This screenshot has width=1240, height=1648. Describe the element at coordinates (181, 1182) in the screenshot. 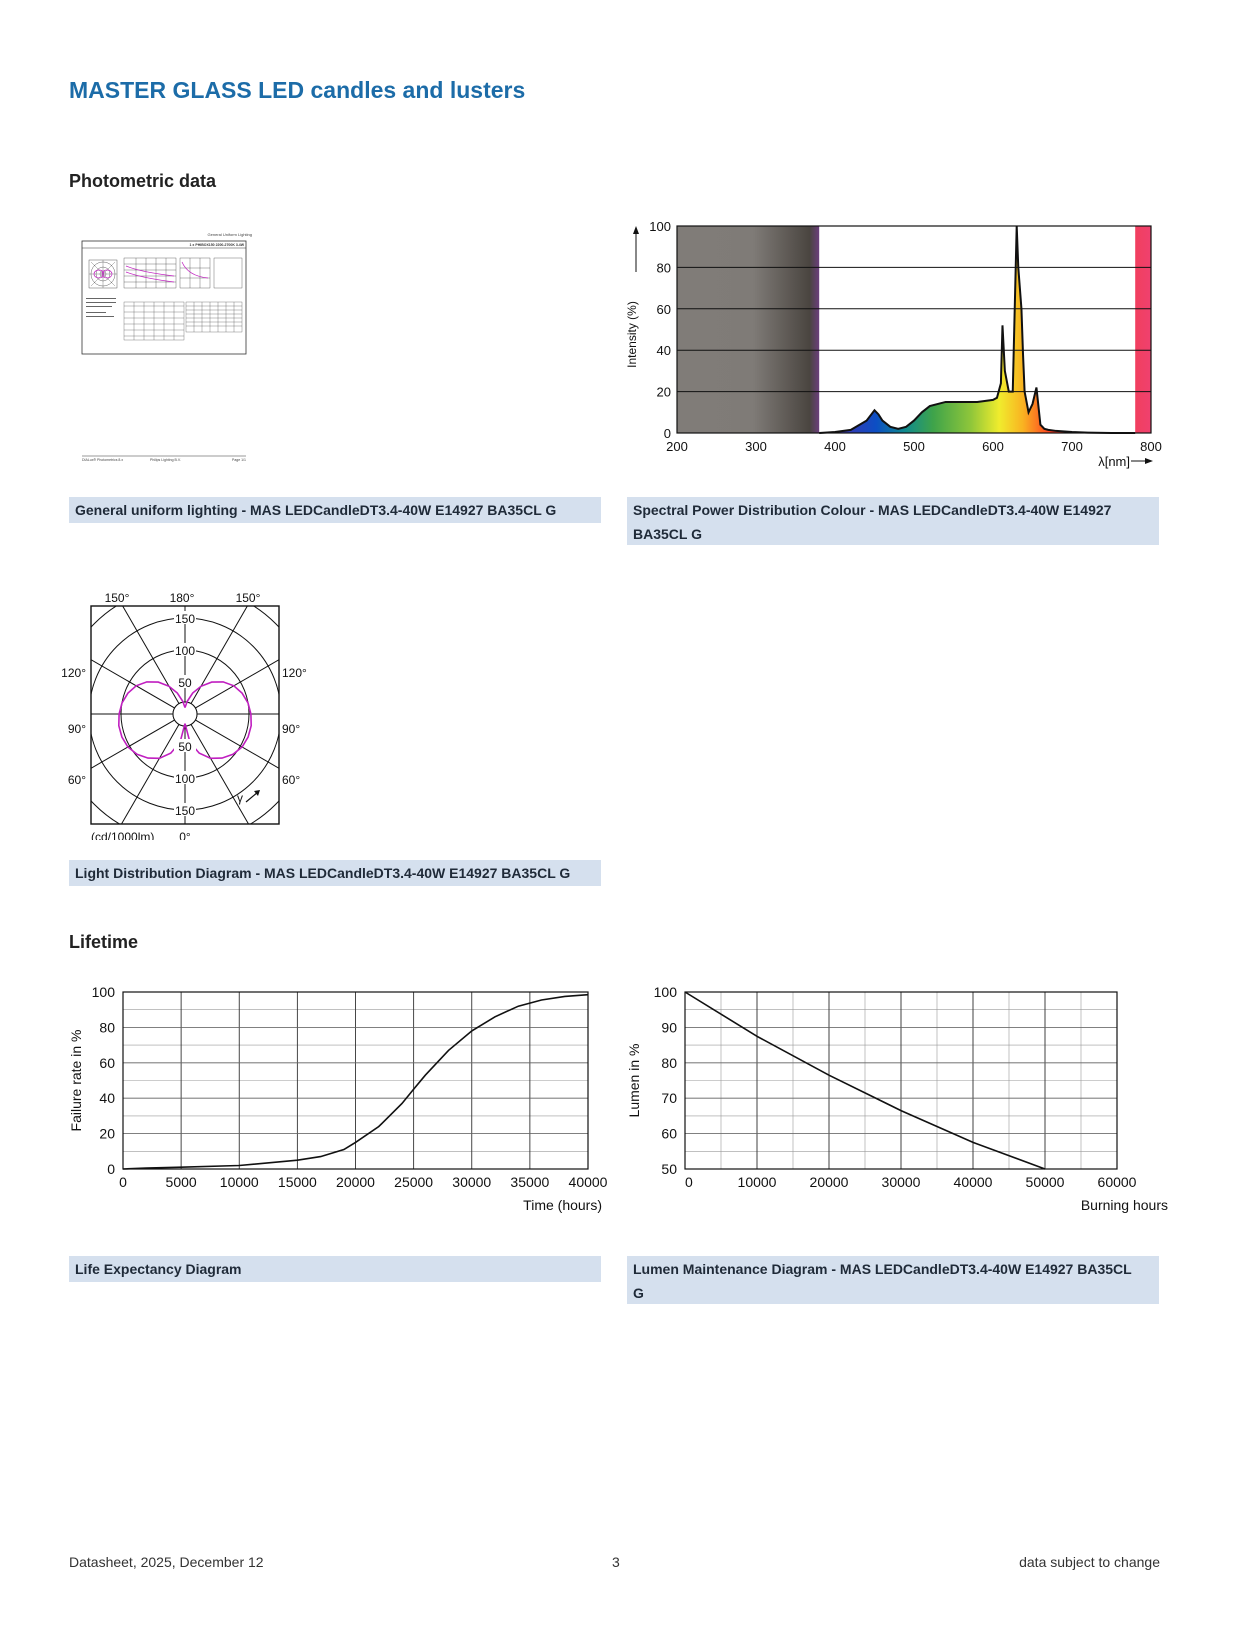

I see `life-expectancy-x-tick-label: 5000` at that location.